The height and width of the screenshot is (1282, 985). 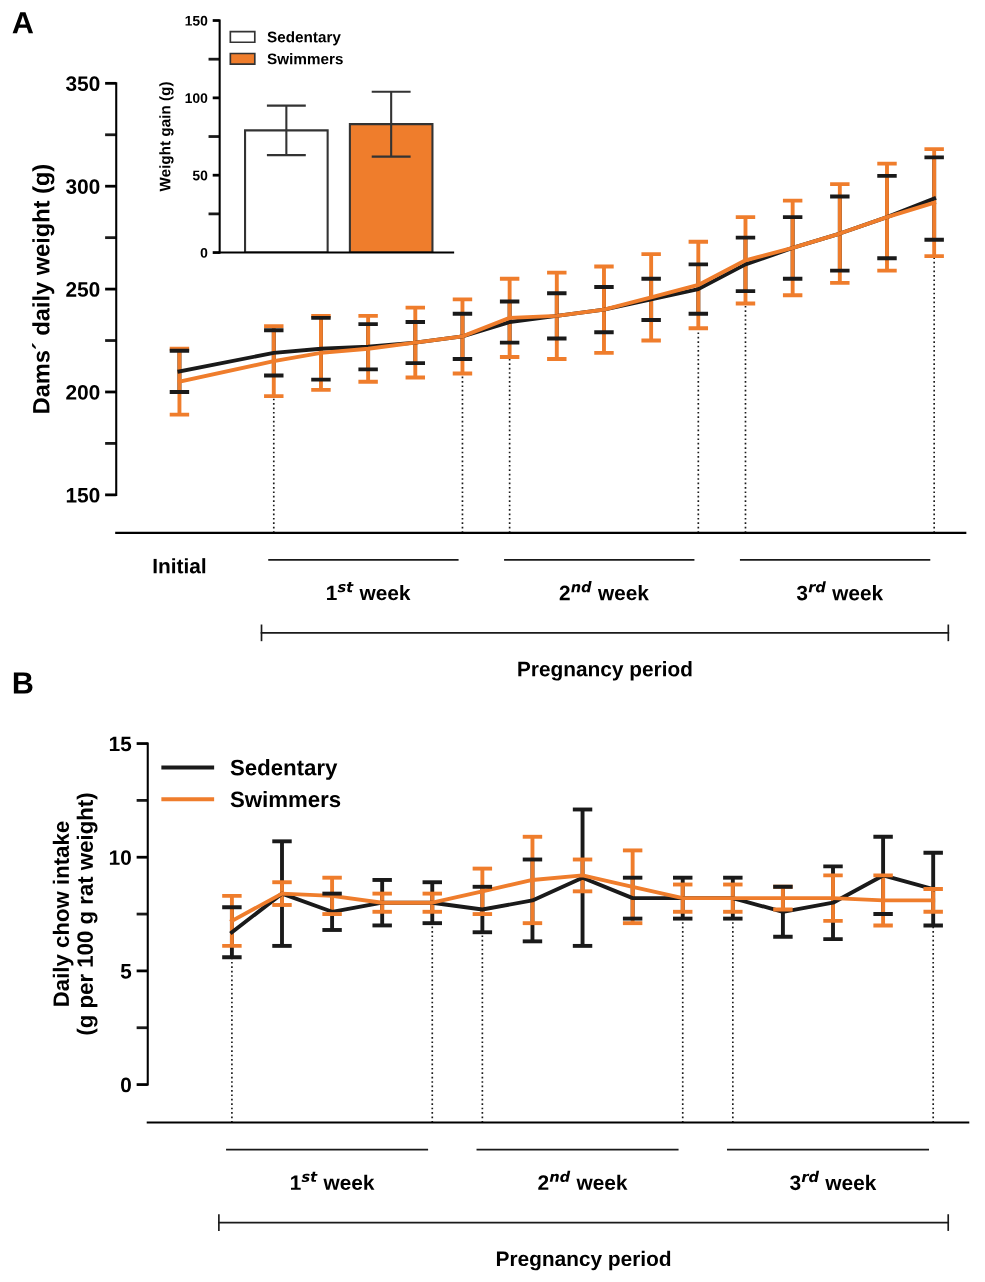 What do you see at coordinates (82, 84) in the screenshot?
I see `y-tick-label: 350` at bounding box center [82, 84].